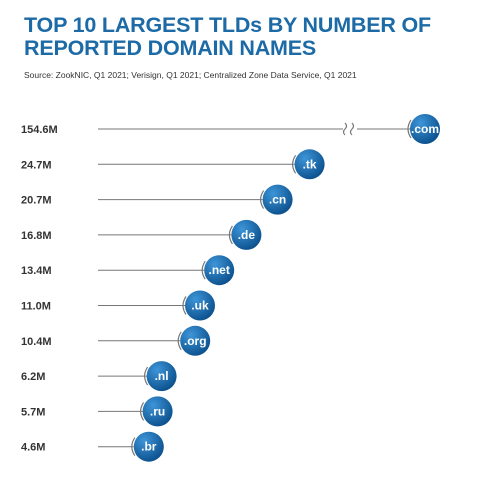 The image size is (491, 482). I want to click on value-label: 4.6M, so click(33, 448).